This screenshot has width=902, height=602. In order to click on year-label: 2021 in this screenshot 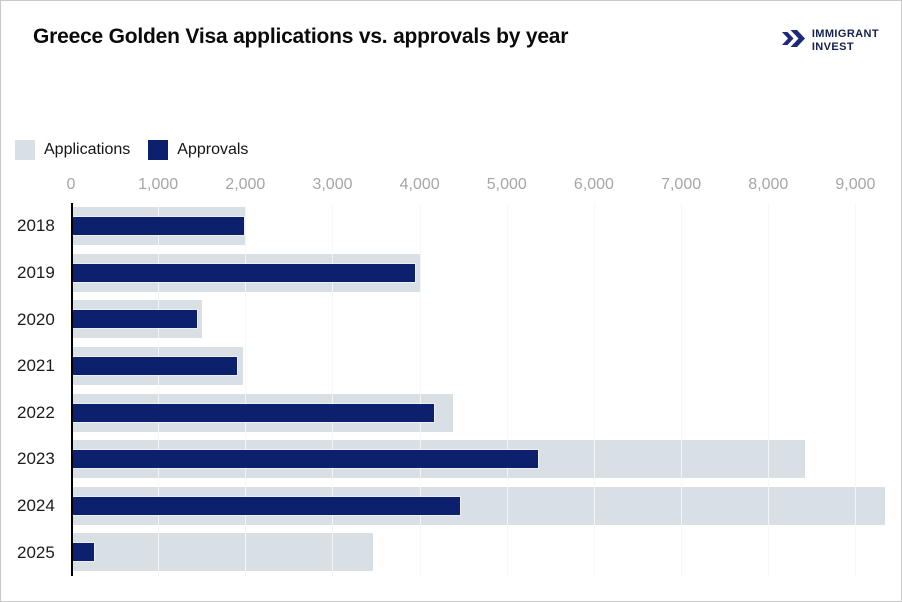, I will do `click(36, 366)`.